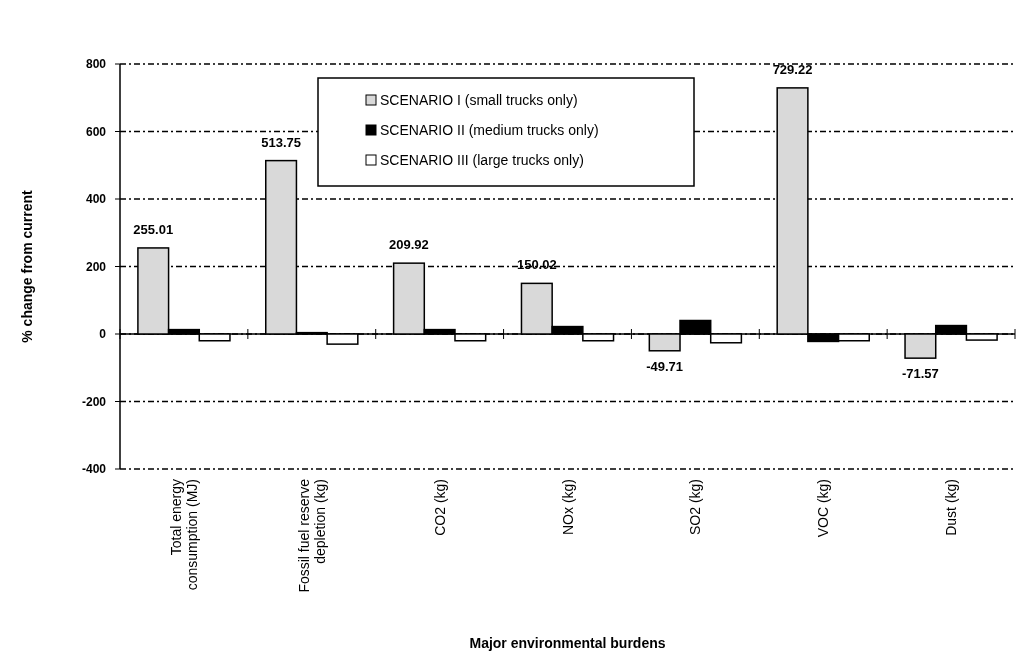  Describe the element at coordinates (489, 130) in the screenshot. I see `legend-label: SCENARIO II (medium trucks only)` at that location.